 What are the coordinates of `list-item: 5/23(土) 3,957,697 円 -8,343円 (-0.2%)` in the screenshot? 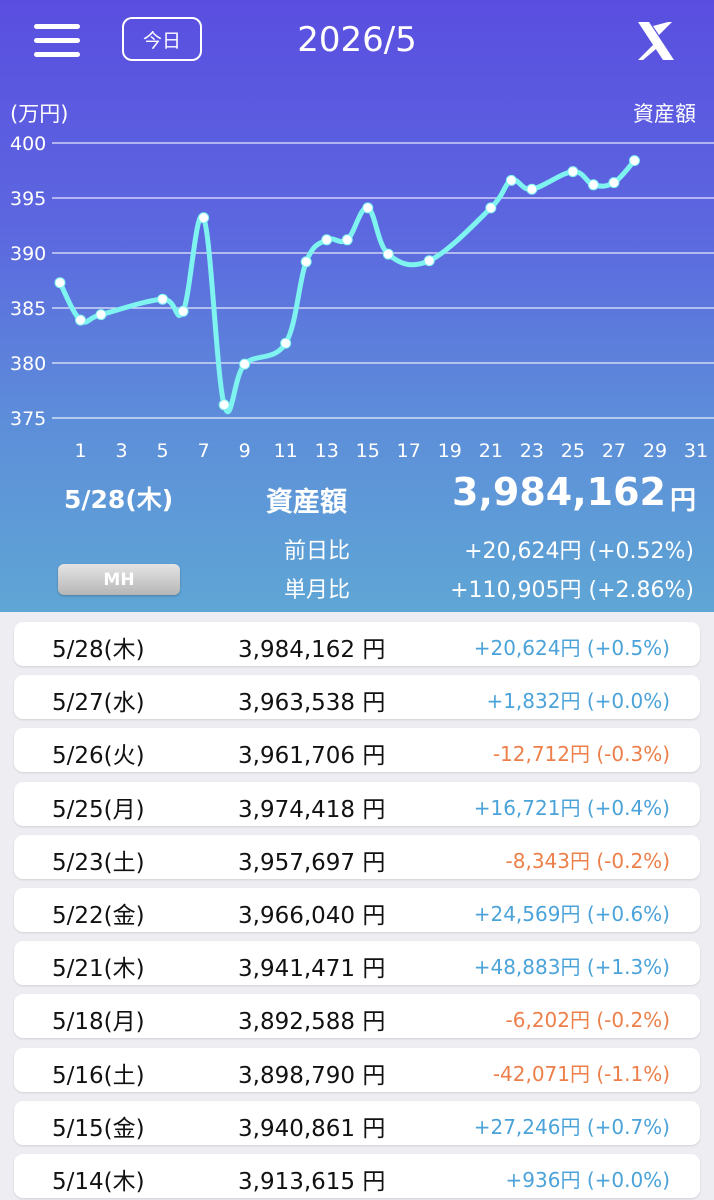 It's located at (357, 856).